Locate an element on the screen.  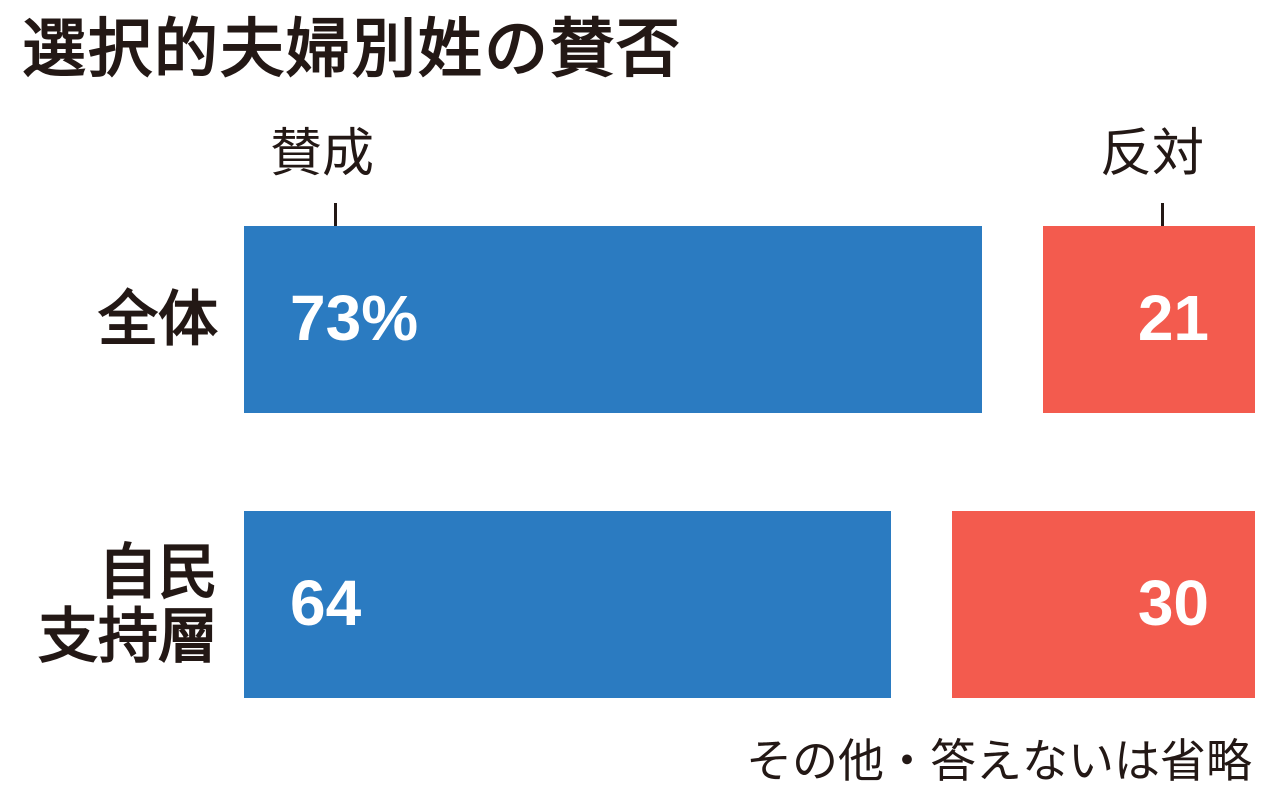
value-label-approve-all: 73% is located at coordinates (354, 317).